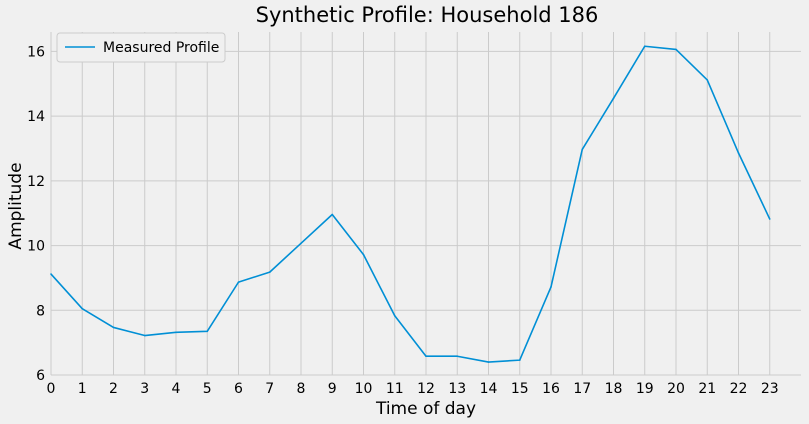  I want to click on x-tick-label: 4, so click(176, 389).